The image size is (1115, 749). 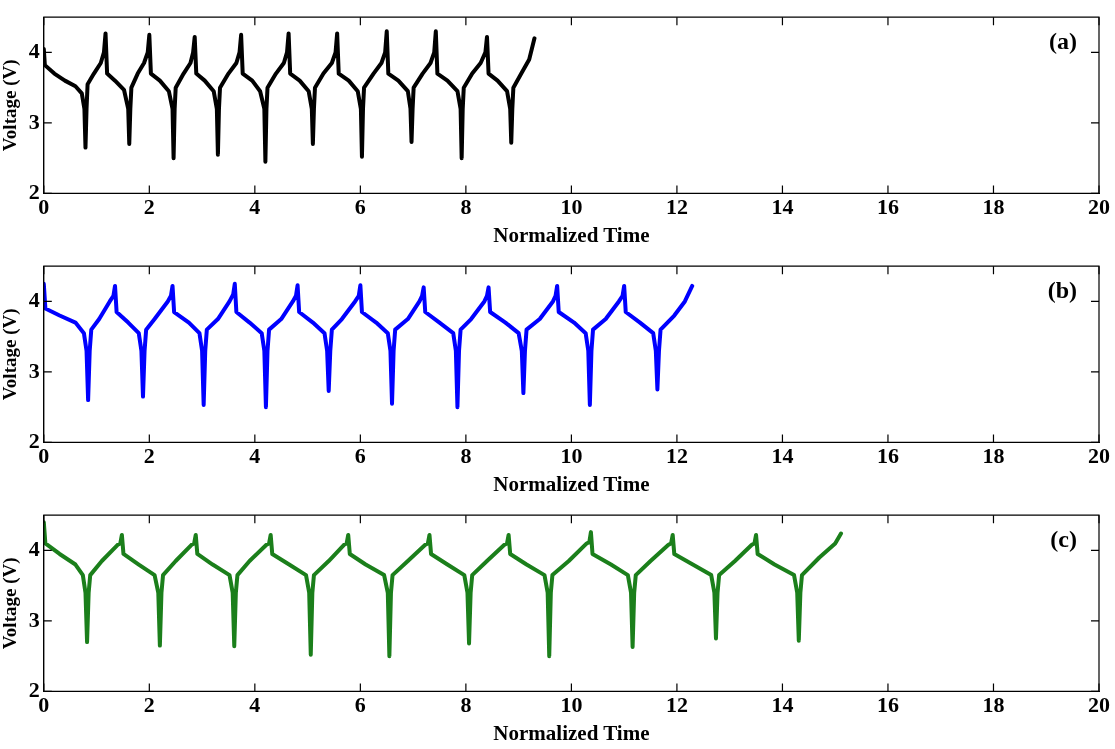 What do you see at coordinates (1063, 539) in the screenshot?
I see `annotation: (c)` at bounding box center [1063, 539].